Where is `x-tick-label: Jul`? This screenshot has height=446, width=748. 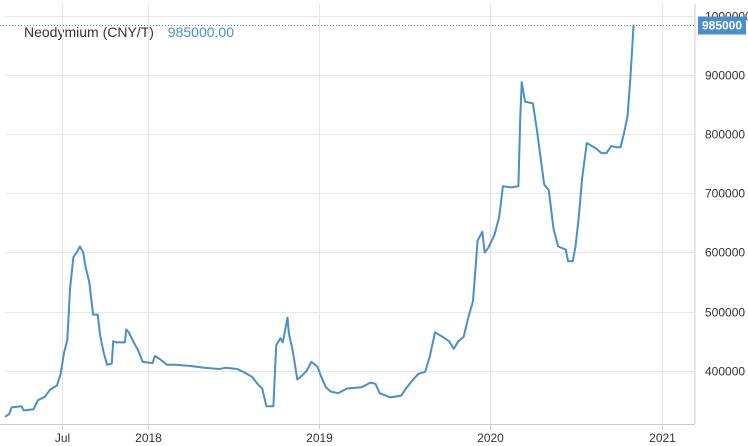
x-tick-label: Jul is located at coordinates (62, 438).